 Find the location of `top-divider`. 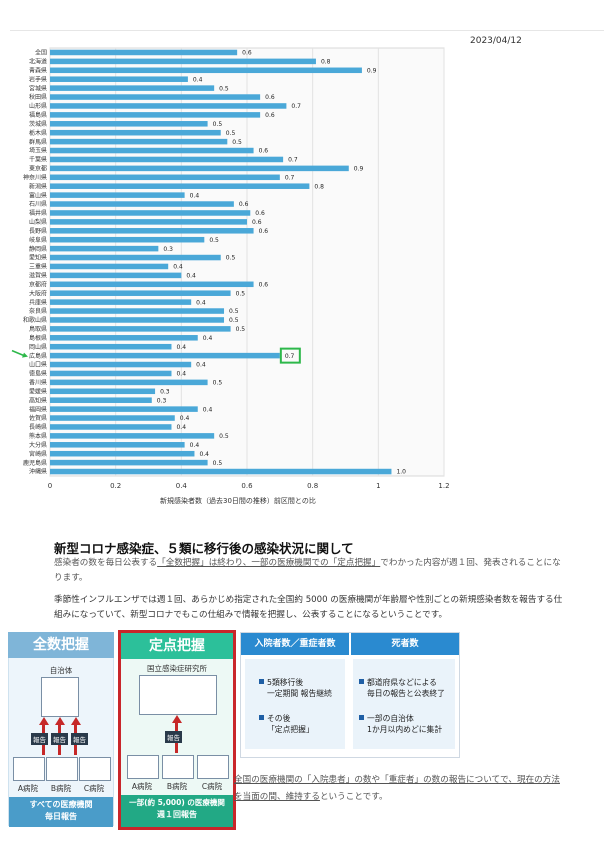

top-divider is located at coordinates (307, 30).